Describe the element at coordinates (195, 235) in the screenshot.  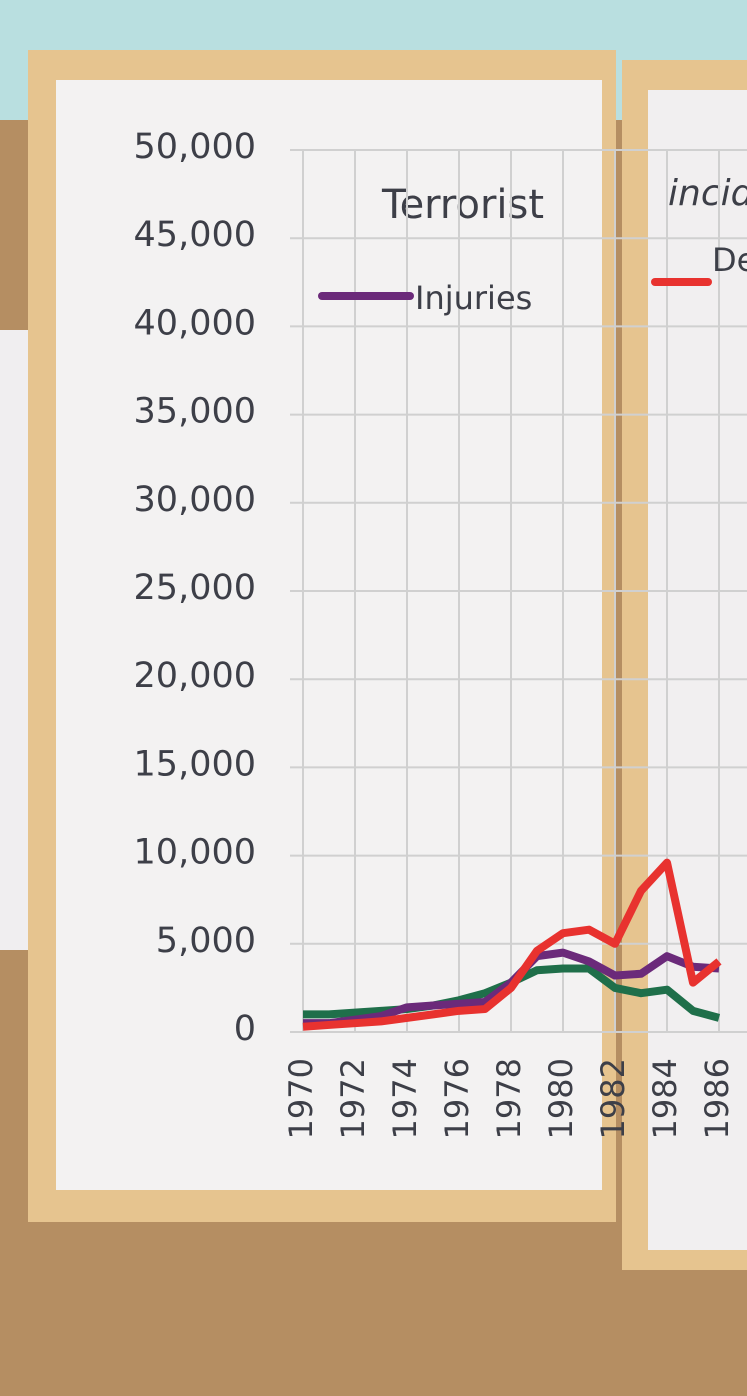
I see `y-tick-label: 45,000` at that location.